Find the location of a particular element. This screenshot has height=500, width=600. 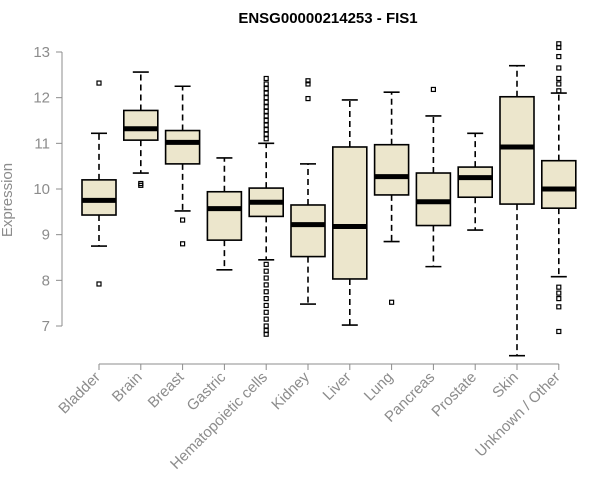

x-tick-label: Prostate is located at coordinates (454, 395).